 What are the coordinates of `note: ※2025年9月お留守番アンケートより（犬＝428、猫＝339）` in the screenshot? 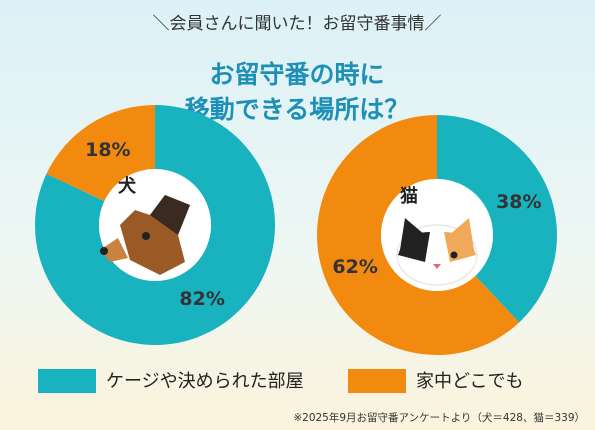 It's located at (439, 417).